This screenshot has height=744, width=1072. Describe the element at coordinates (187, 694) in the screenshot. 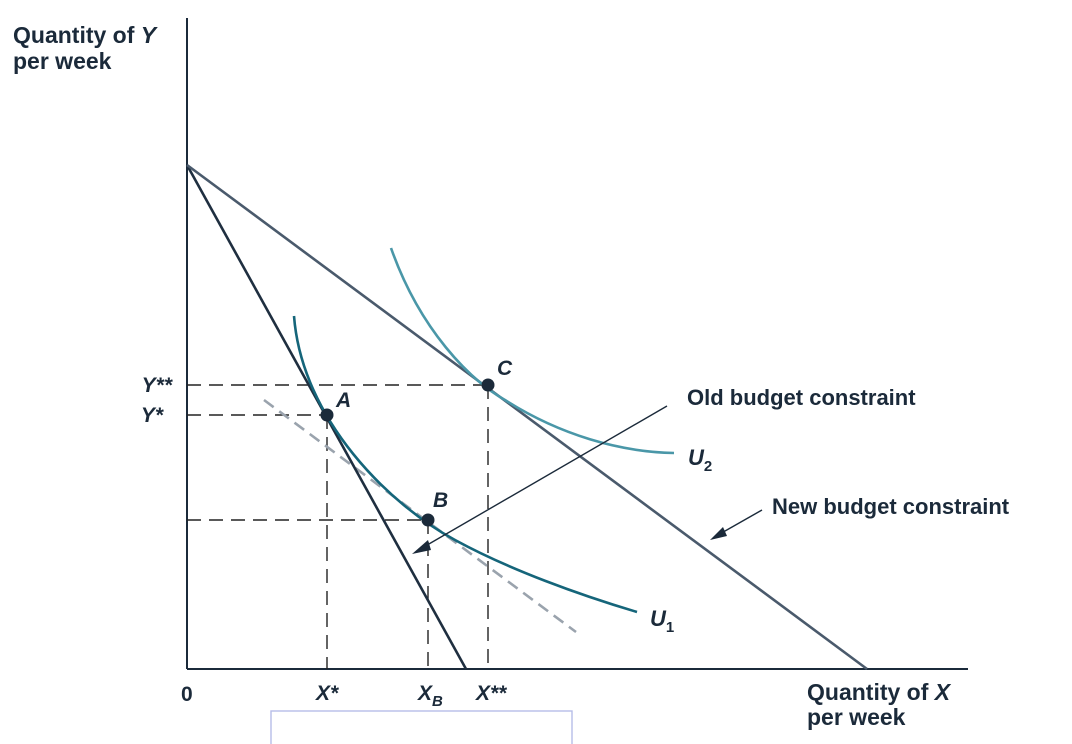

I see `origin-label: 0` at that location.